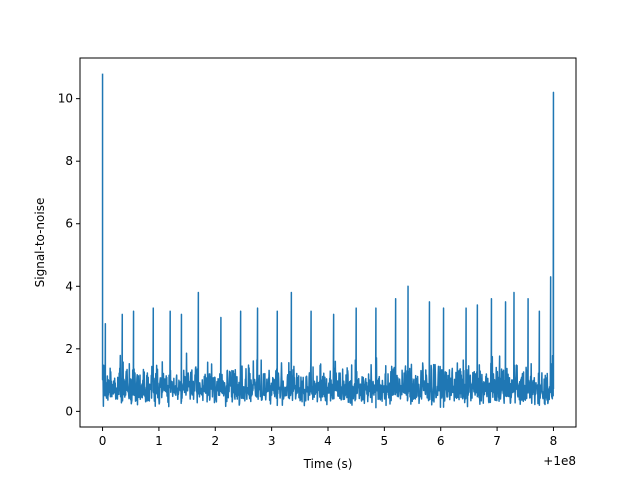  Describe the element at coordinates (272, 441) in the screenshot. I see `x-tick-label: 3` at that location.